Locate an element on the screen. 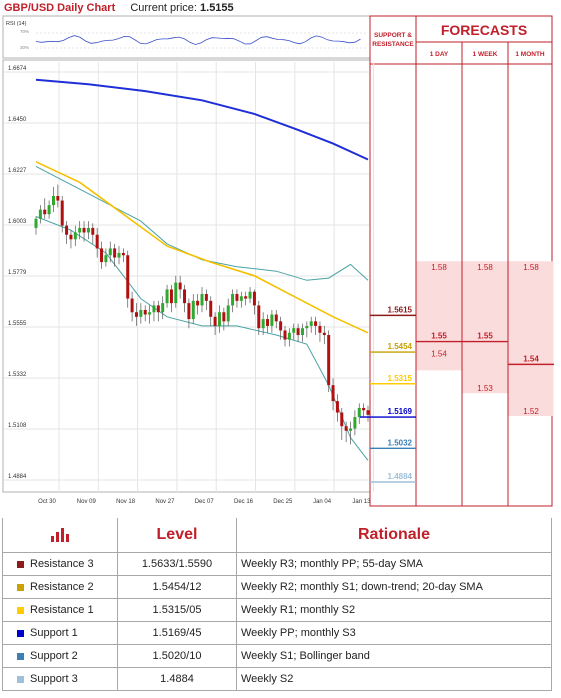 This screenshot has height=698, width=561. forecast-low: 1.52 is located at coordinates (531, 411).